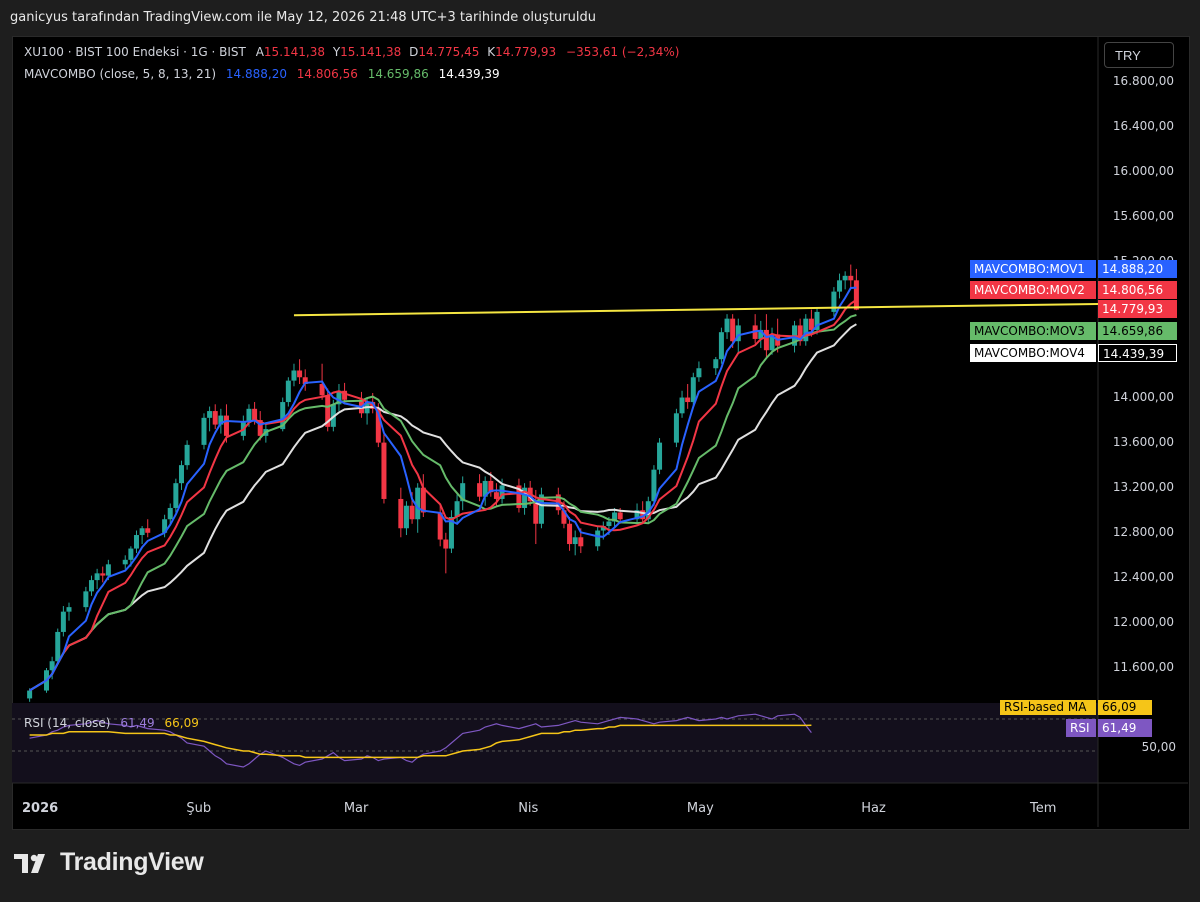  Describe the element at coordinates (1125, 728) in the screenshot. I see `rsi-tag-value: 61,49` at that location.